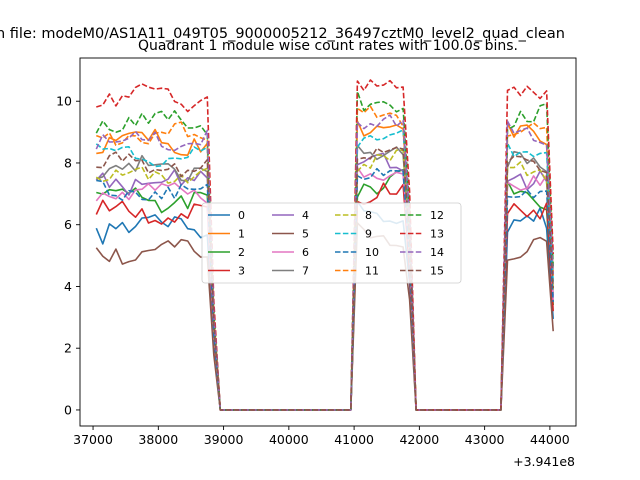 This screenshot has height=480, width=640. I want to click on x-tick-label: 39000, so click(224, 439).